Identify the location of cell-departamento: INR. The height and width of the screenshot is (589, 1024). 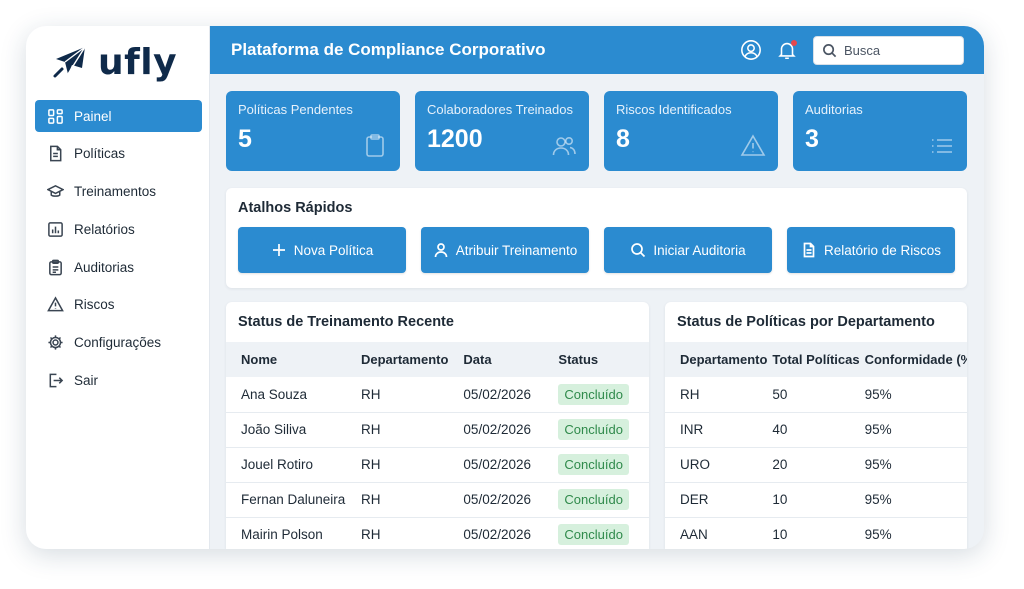
(716, 430).